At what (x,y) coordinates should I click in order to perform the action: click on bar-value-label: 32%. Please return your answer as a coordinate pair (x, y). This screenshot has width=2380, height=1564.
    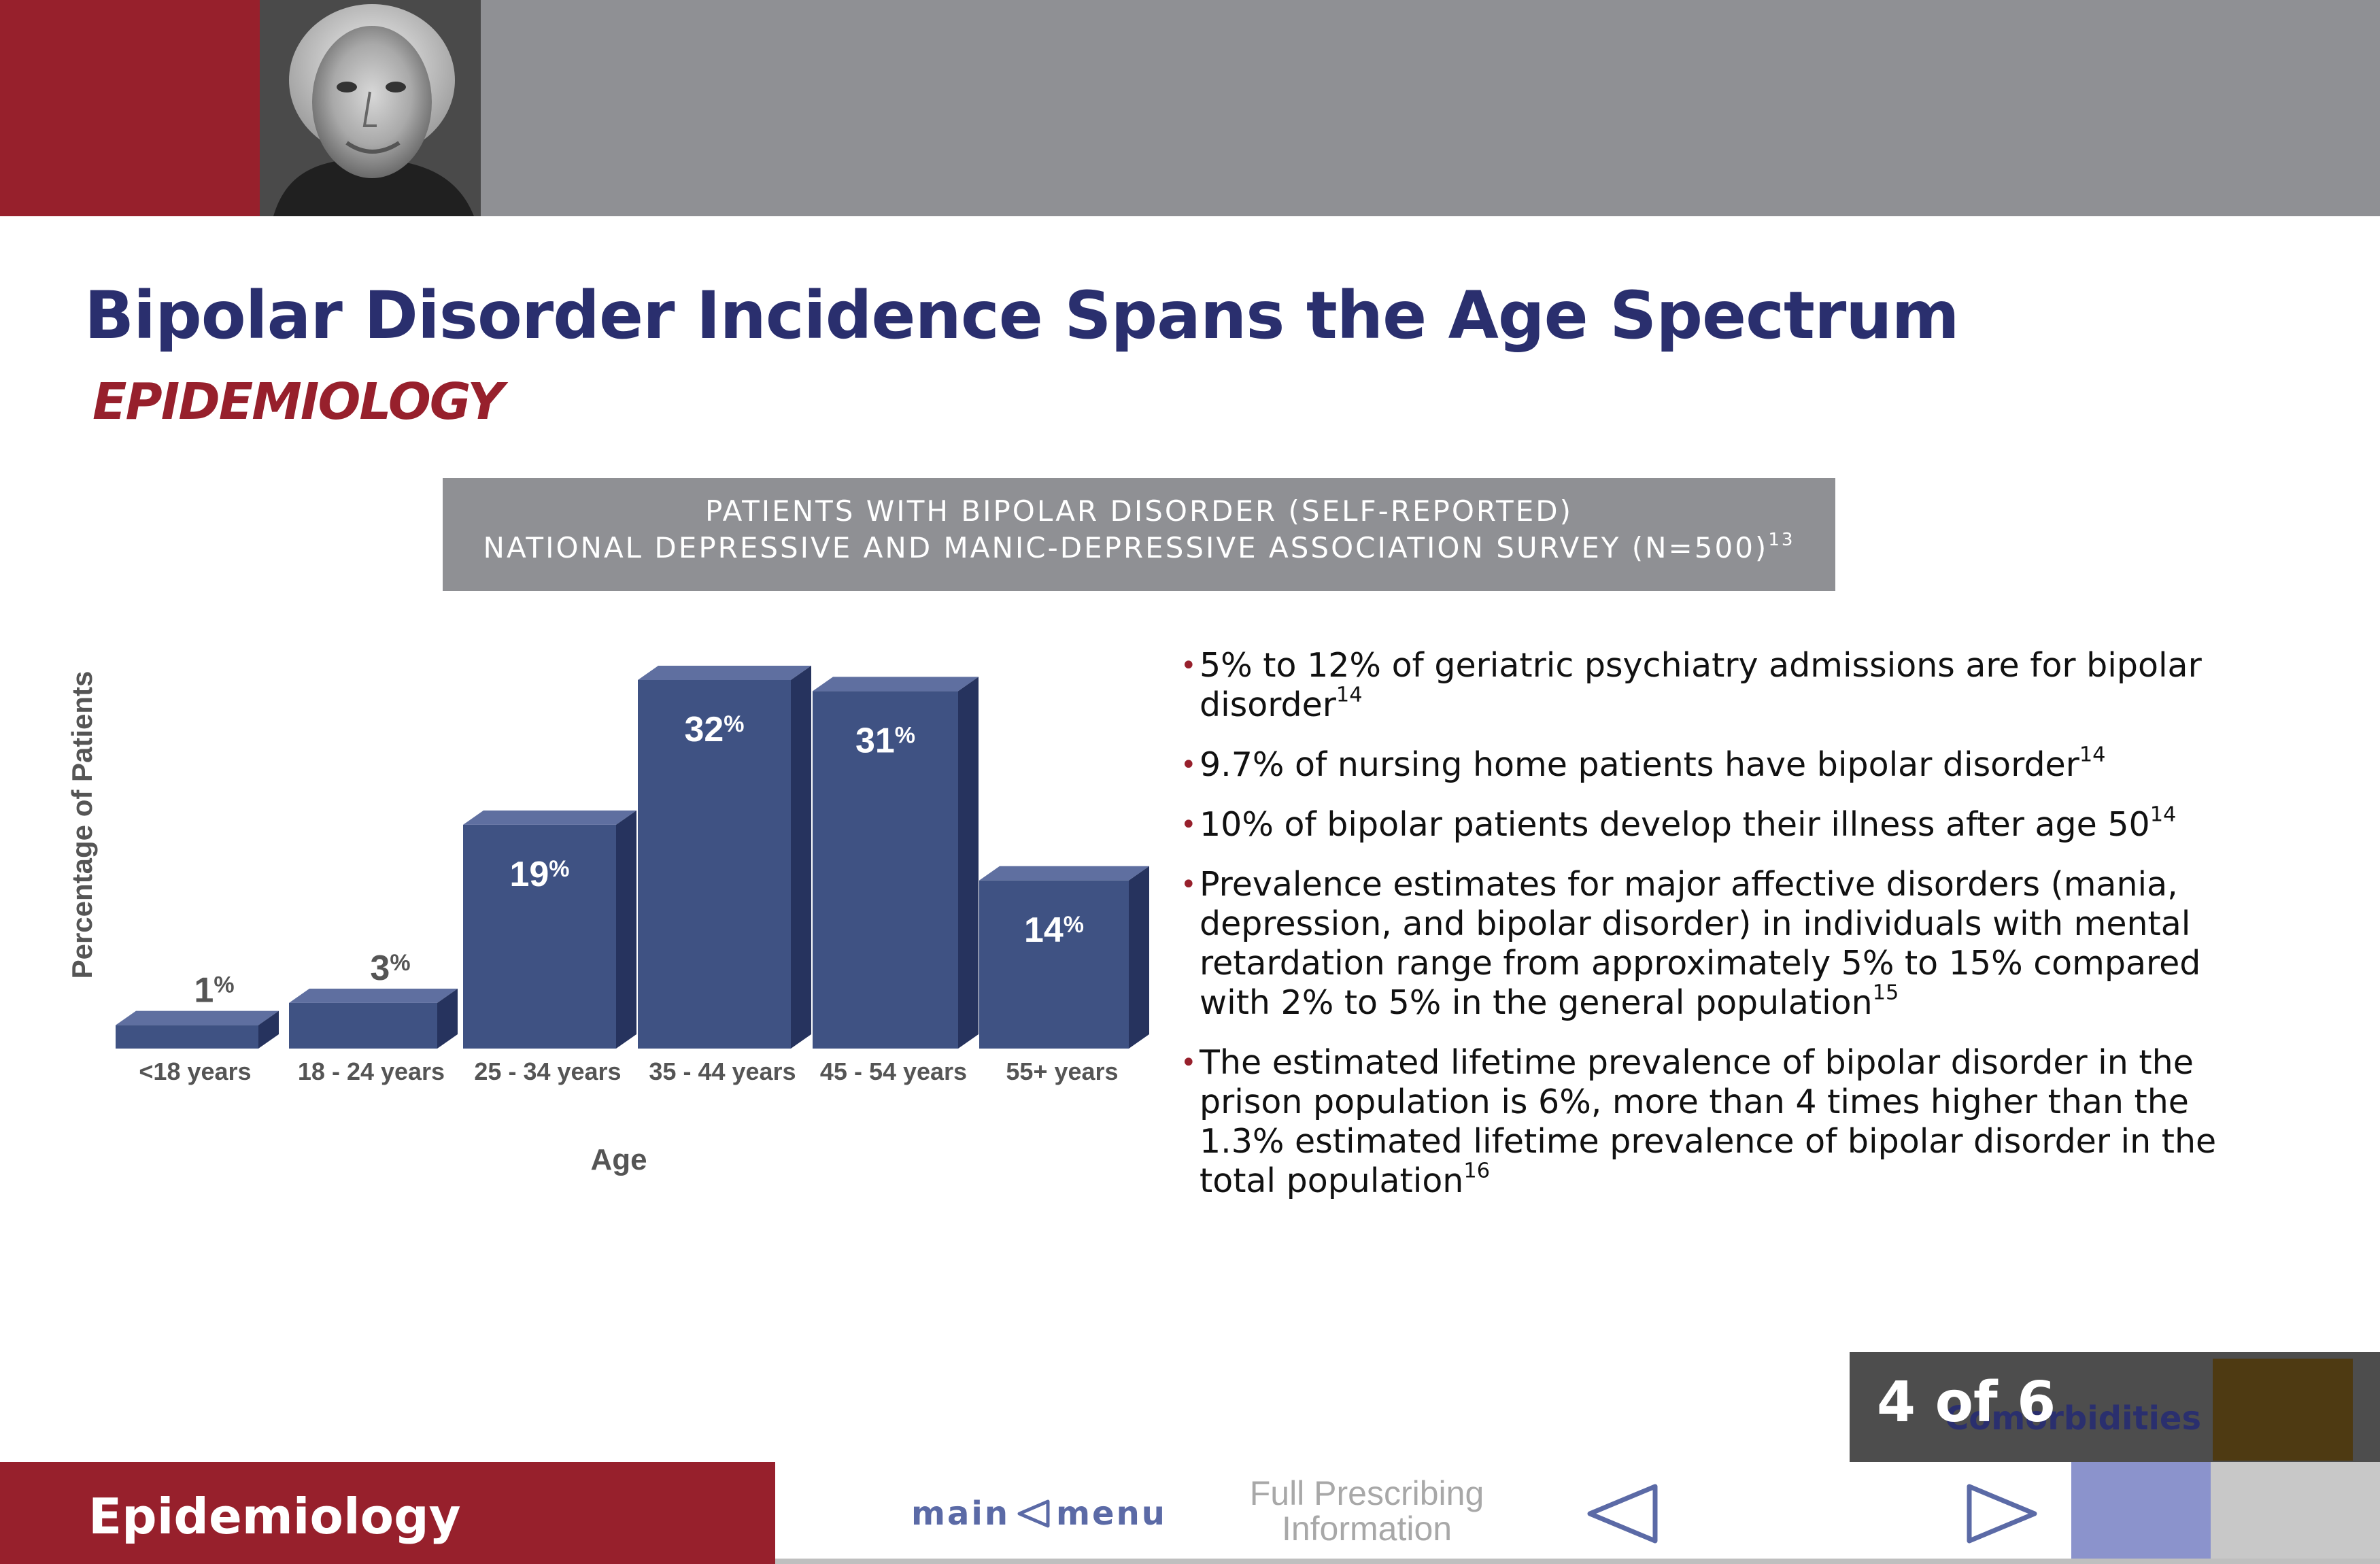
    Looking at the image, I should click on (714, 730).